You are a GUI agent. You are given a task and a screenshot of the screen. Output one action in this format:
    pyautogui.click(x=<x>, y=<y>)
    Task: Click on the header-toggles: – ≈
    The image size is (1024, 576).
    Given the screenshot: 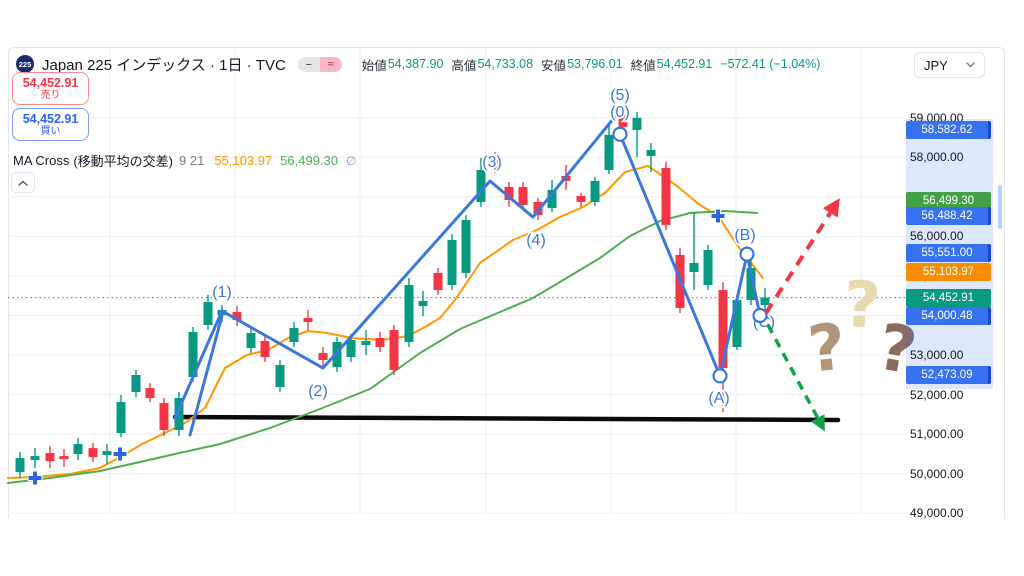 What is the action you would take?
    pyautogui.click(x=319, y=64)
    